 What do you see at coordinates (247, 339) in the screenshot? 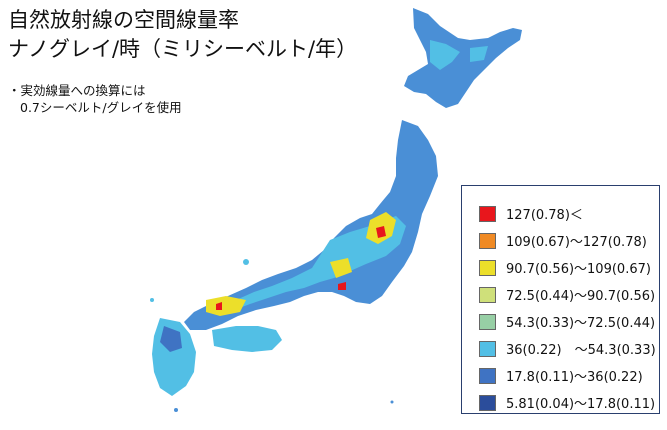
I see `region-shikoku` at bounding box center [247, 339].